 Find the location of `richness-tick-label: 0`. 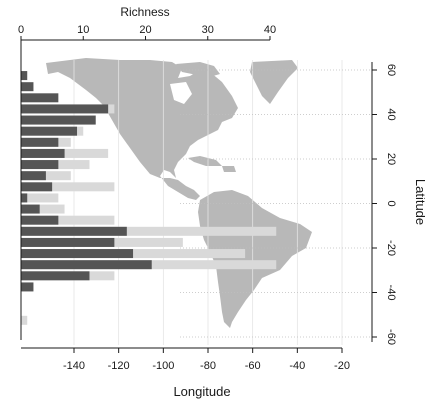

richness-tick-label: 0 is located at coordinates (21, 30).